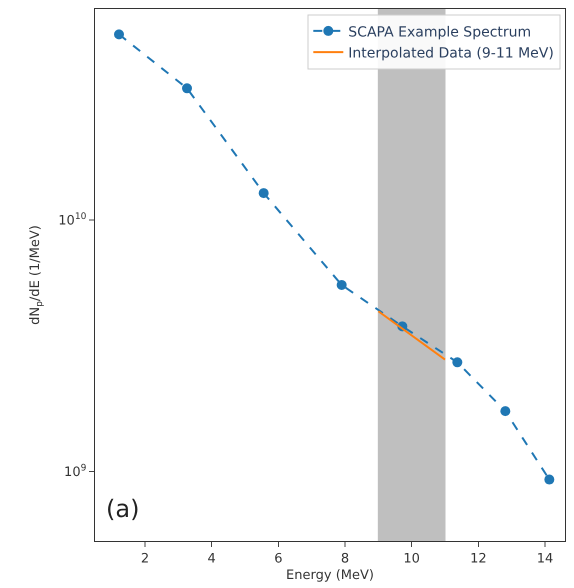  What do you see at coordinates (451, 54) in the screenshot?
I see `legend-label: Interpolated Data (9-11 MeV)` at bounding box center [451, 54].